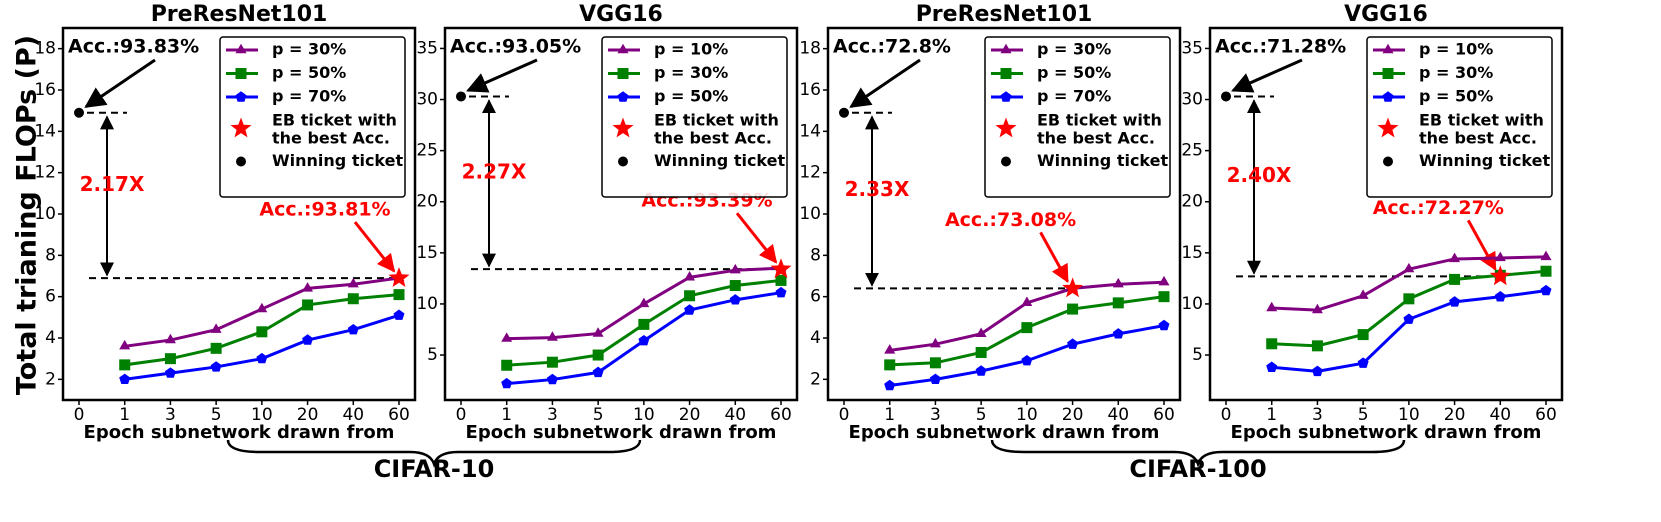 Image resolution: width=1661 pixels, height=522 pixels. What do you see at coordinates (1192, 48) in the screenshot?
I see `y-tick-label: 35` at bounding box center [1192, 48].